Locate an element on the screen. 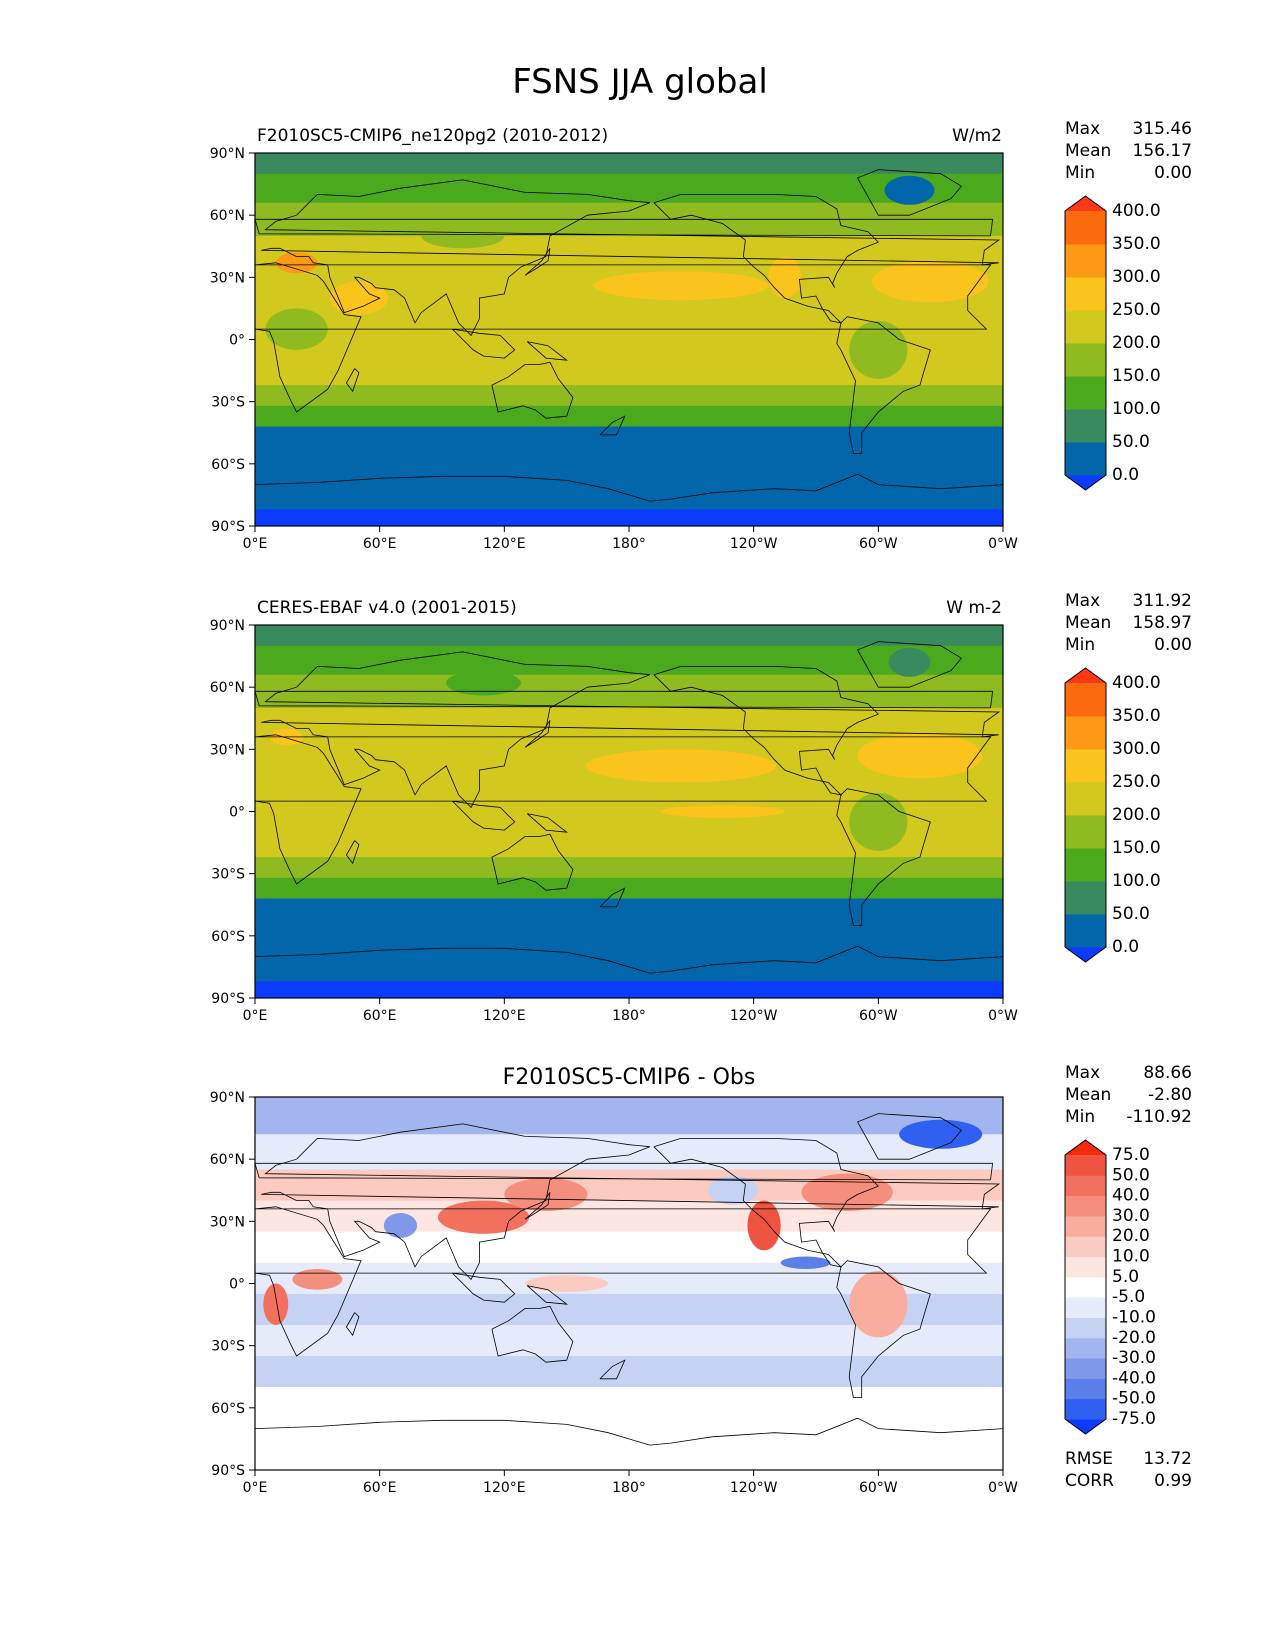  metrics-block: RMSE 13.72 CORR 0.99 is located at coordinates (1128, 1470).